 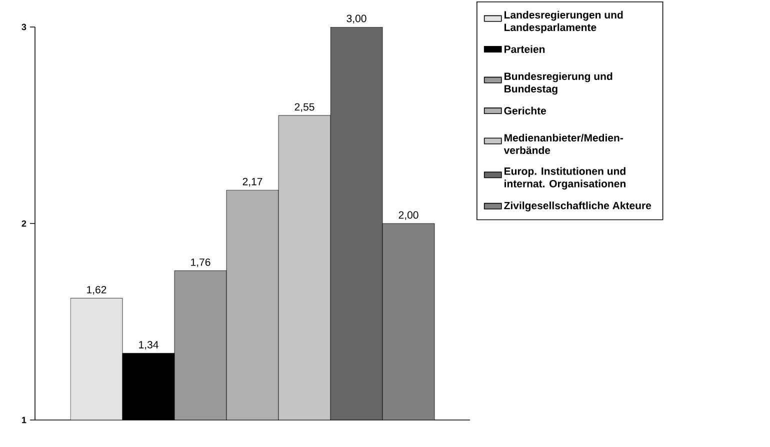 What do you see at coordinates (565, 178) in the screenshot?
I see `legend-label: Europ. Institutionen und internat. Organisationen` at bounding box center [565, 178].